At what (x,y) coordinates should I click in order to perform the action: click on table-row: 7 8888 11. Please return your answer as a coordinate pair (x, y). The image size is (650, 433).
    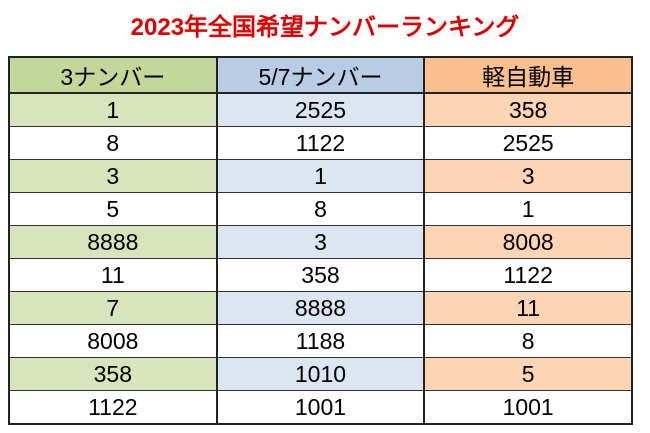
    Looking at the image, I should click on (320, 308).